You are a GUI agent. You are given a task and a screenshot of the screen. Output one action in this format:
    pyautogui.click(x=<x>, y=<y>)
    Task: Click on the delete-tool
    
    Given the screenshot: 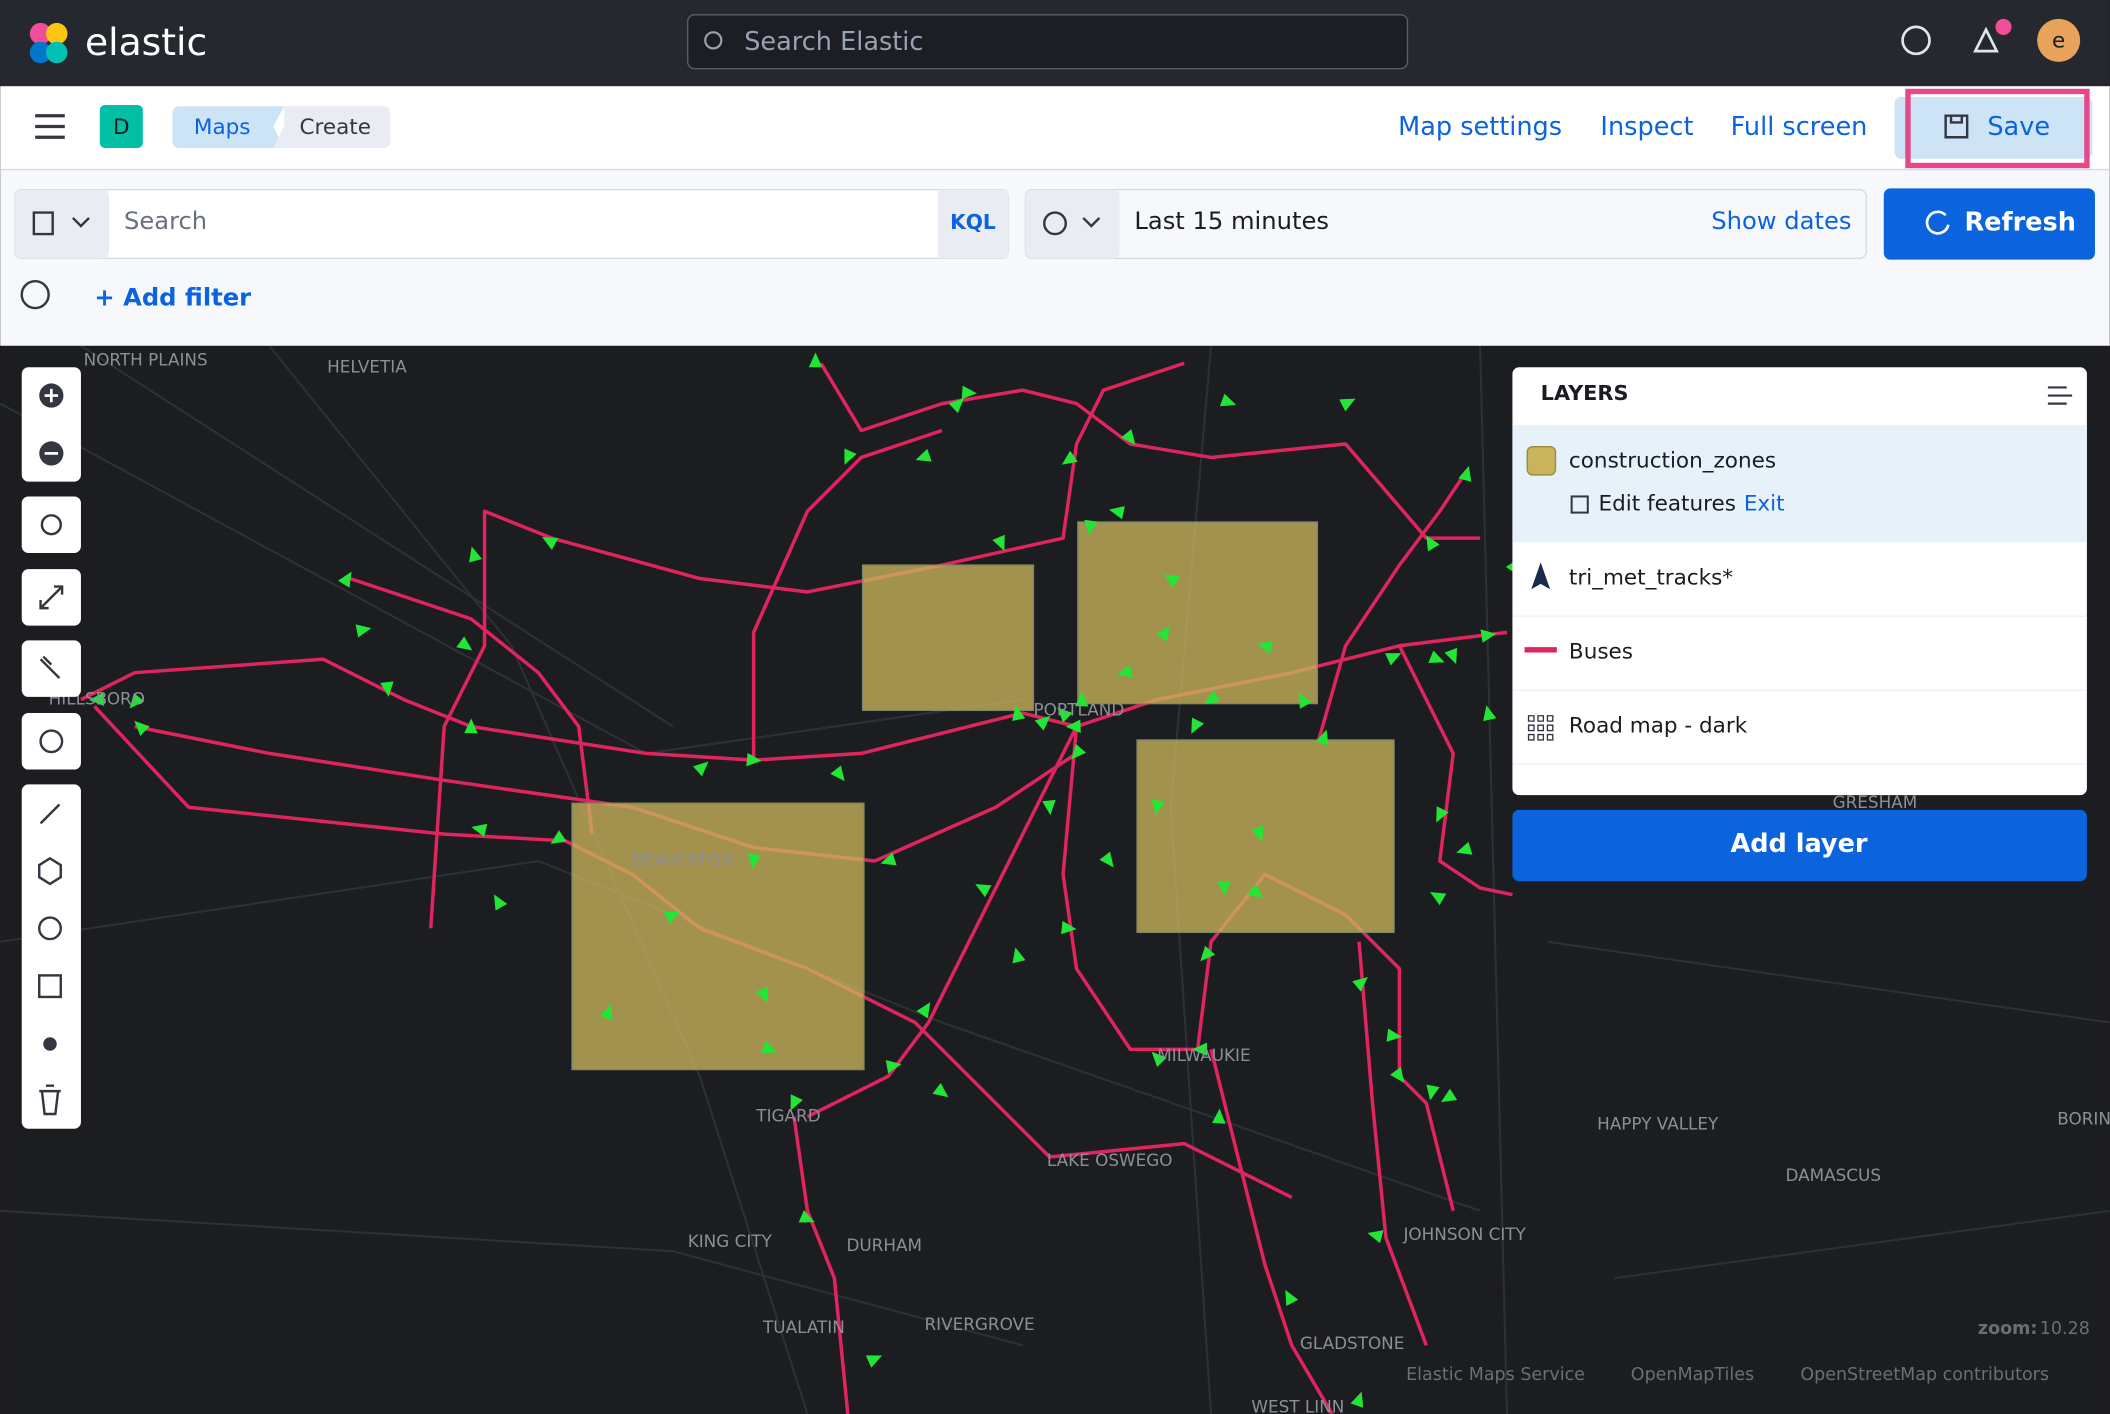 What is the action you would take?
    pyautogui.click(x=50, y=1100)
    